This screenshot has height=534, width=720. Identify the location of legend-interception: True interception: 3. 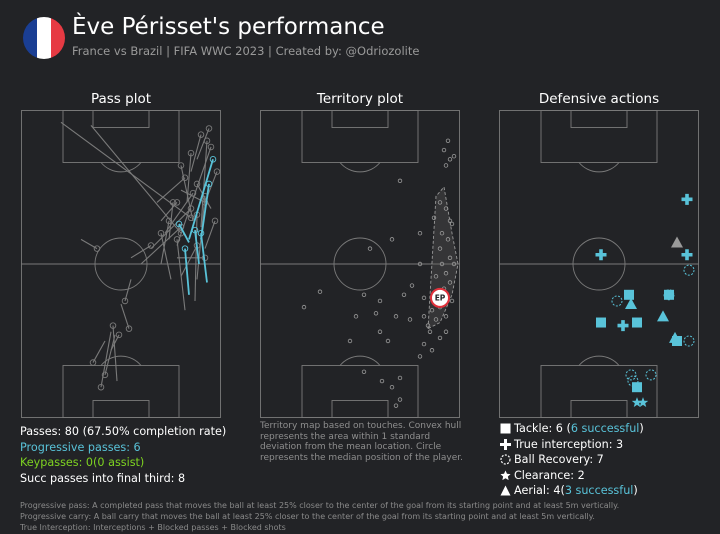
(572, 445).